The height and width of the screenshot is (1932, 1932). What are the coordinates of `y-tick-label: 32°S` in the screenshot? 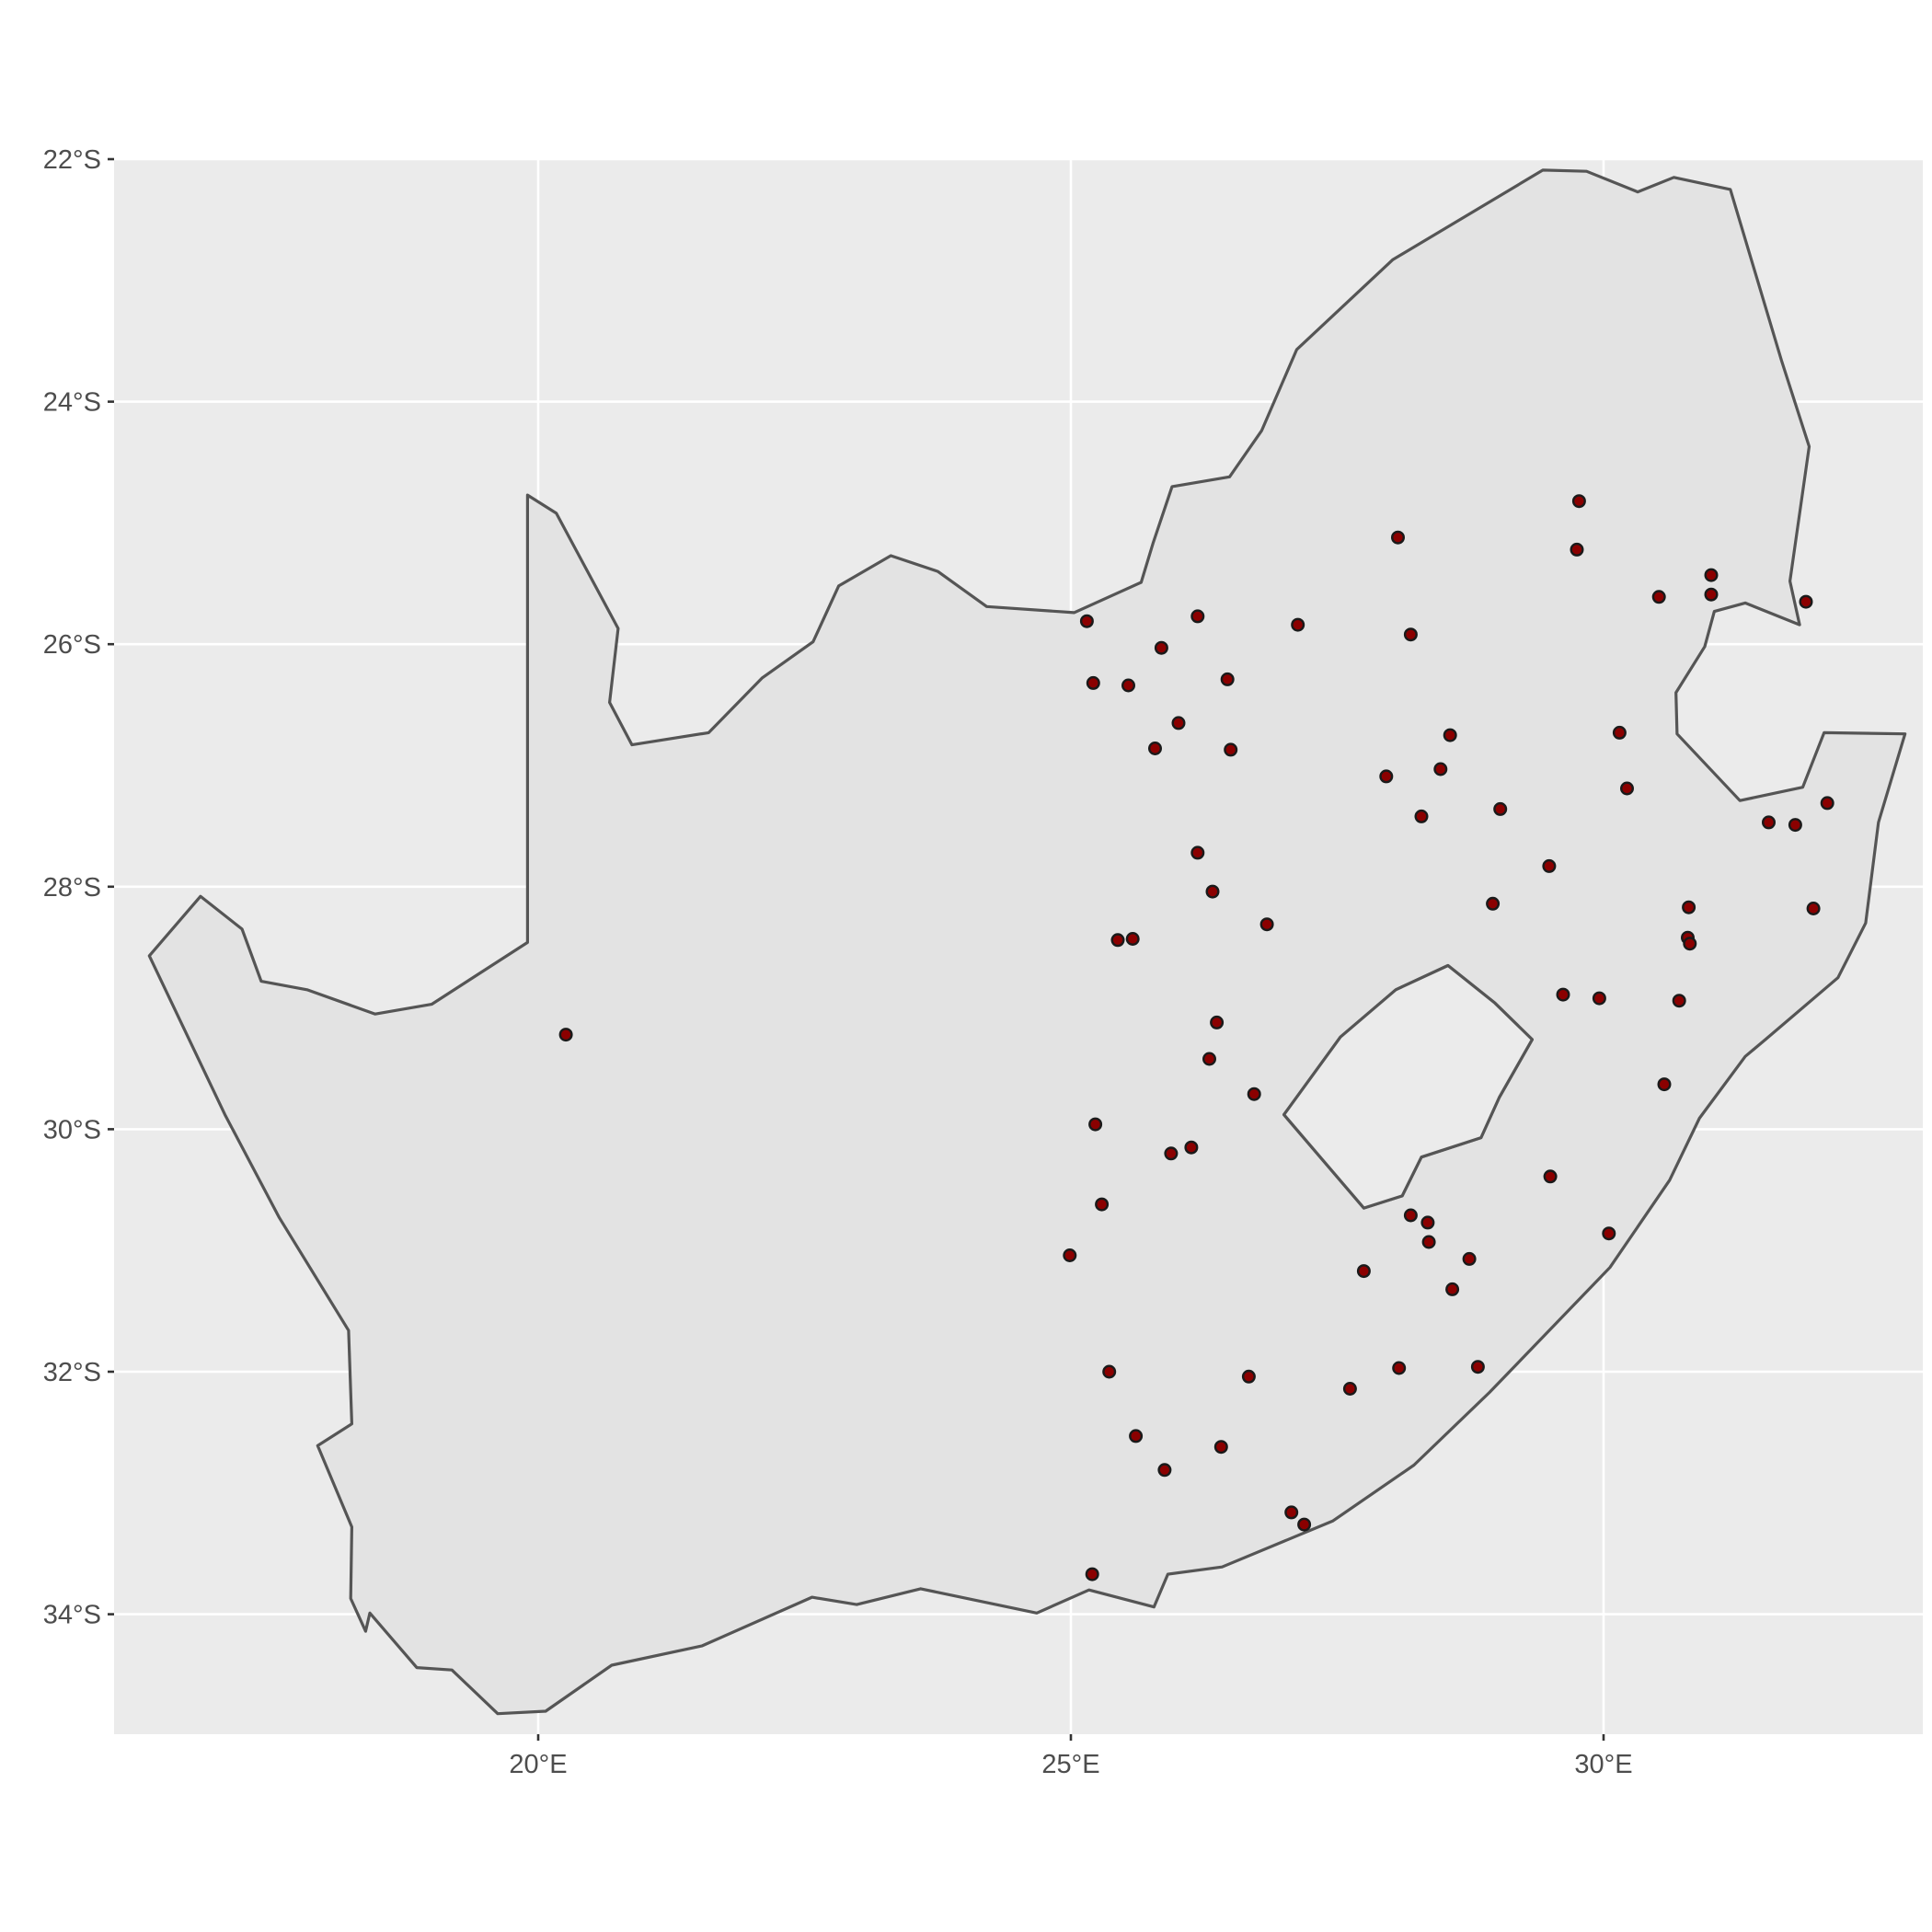 It's located at (72, 1372).